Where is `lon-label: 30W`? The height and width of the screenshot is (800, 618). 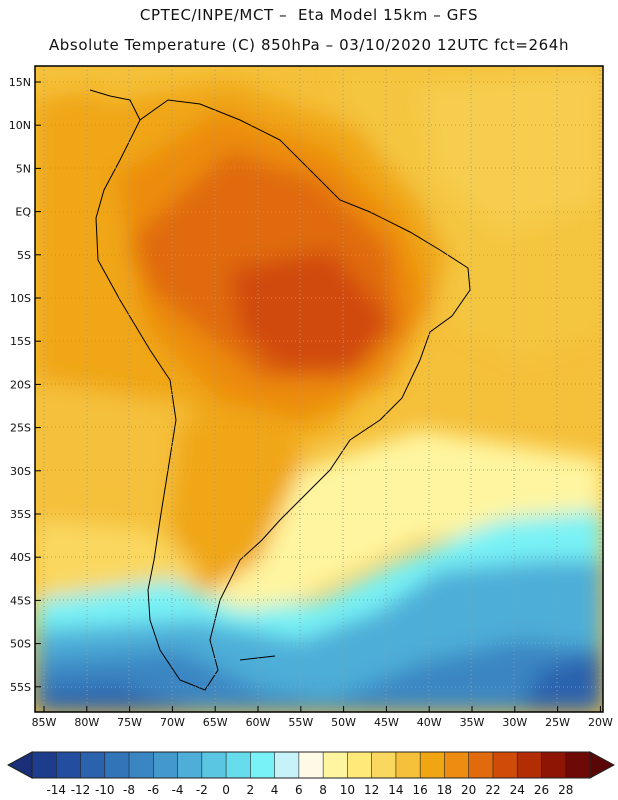
lon-label: 30W is located at coordinates (514, 722).